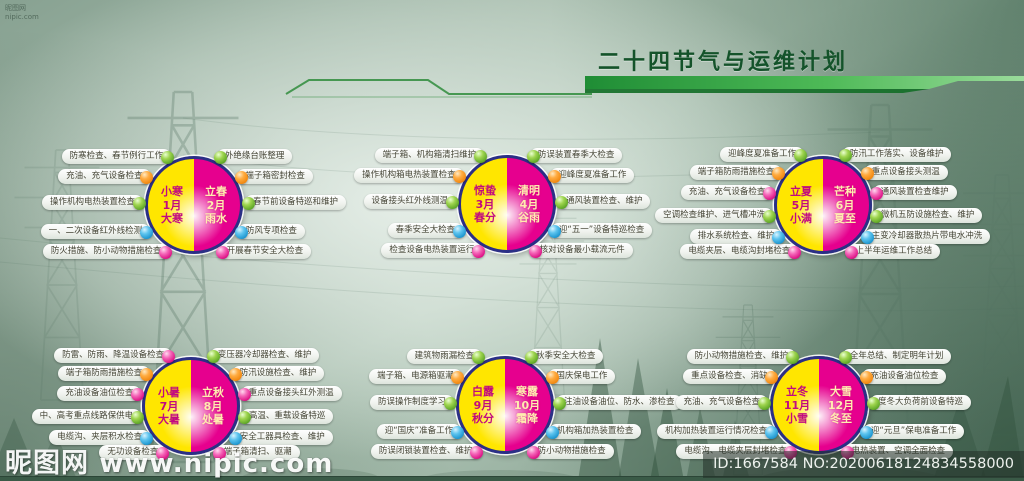  Describe the element at coordinates (213, 419) in the screenshot. I see `term-label: 处暑` at that location.